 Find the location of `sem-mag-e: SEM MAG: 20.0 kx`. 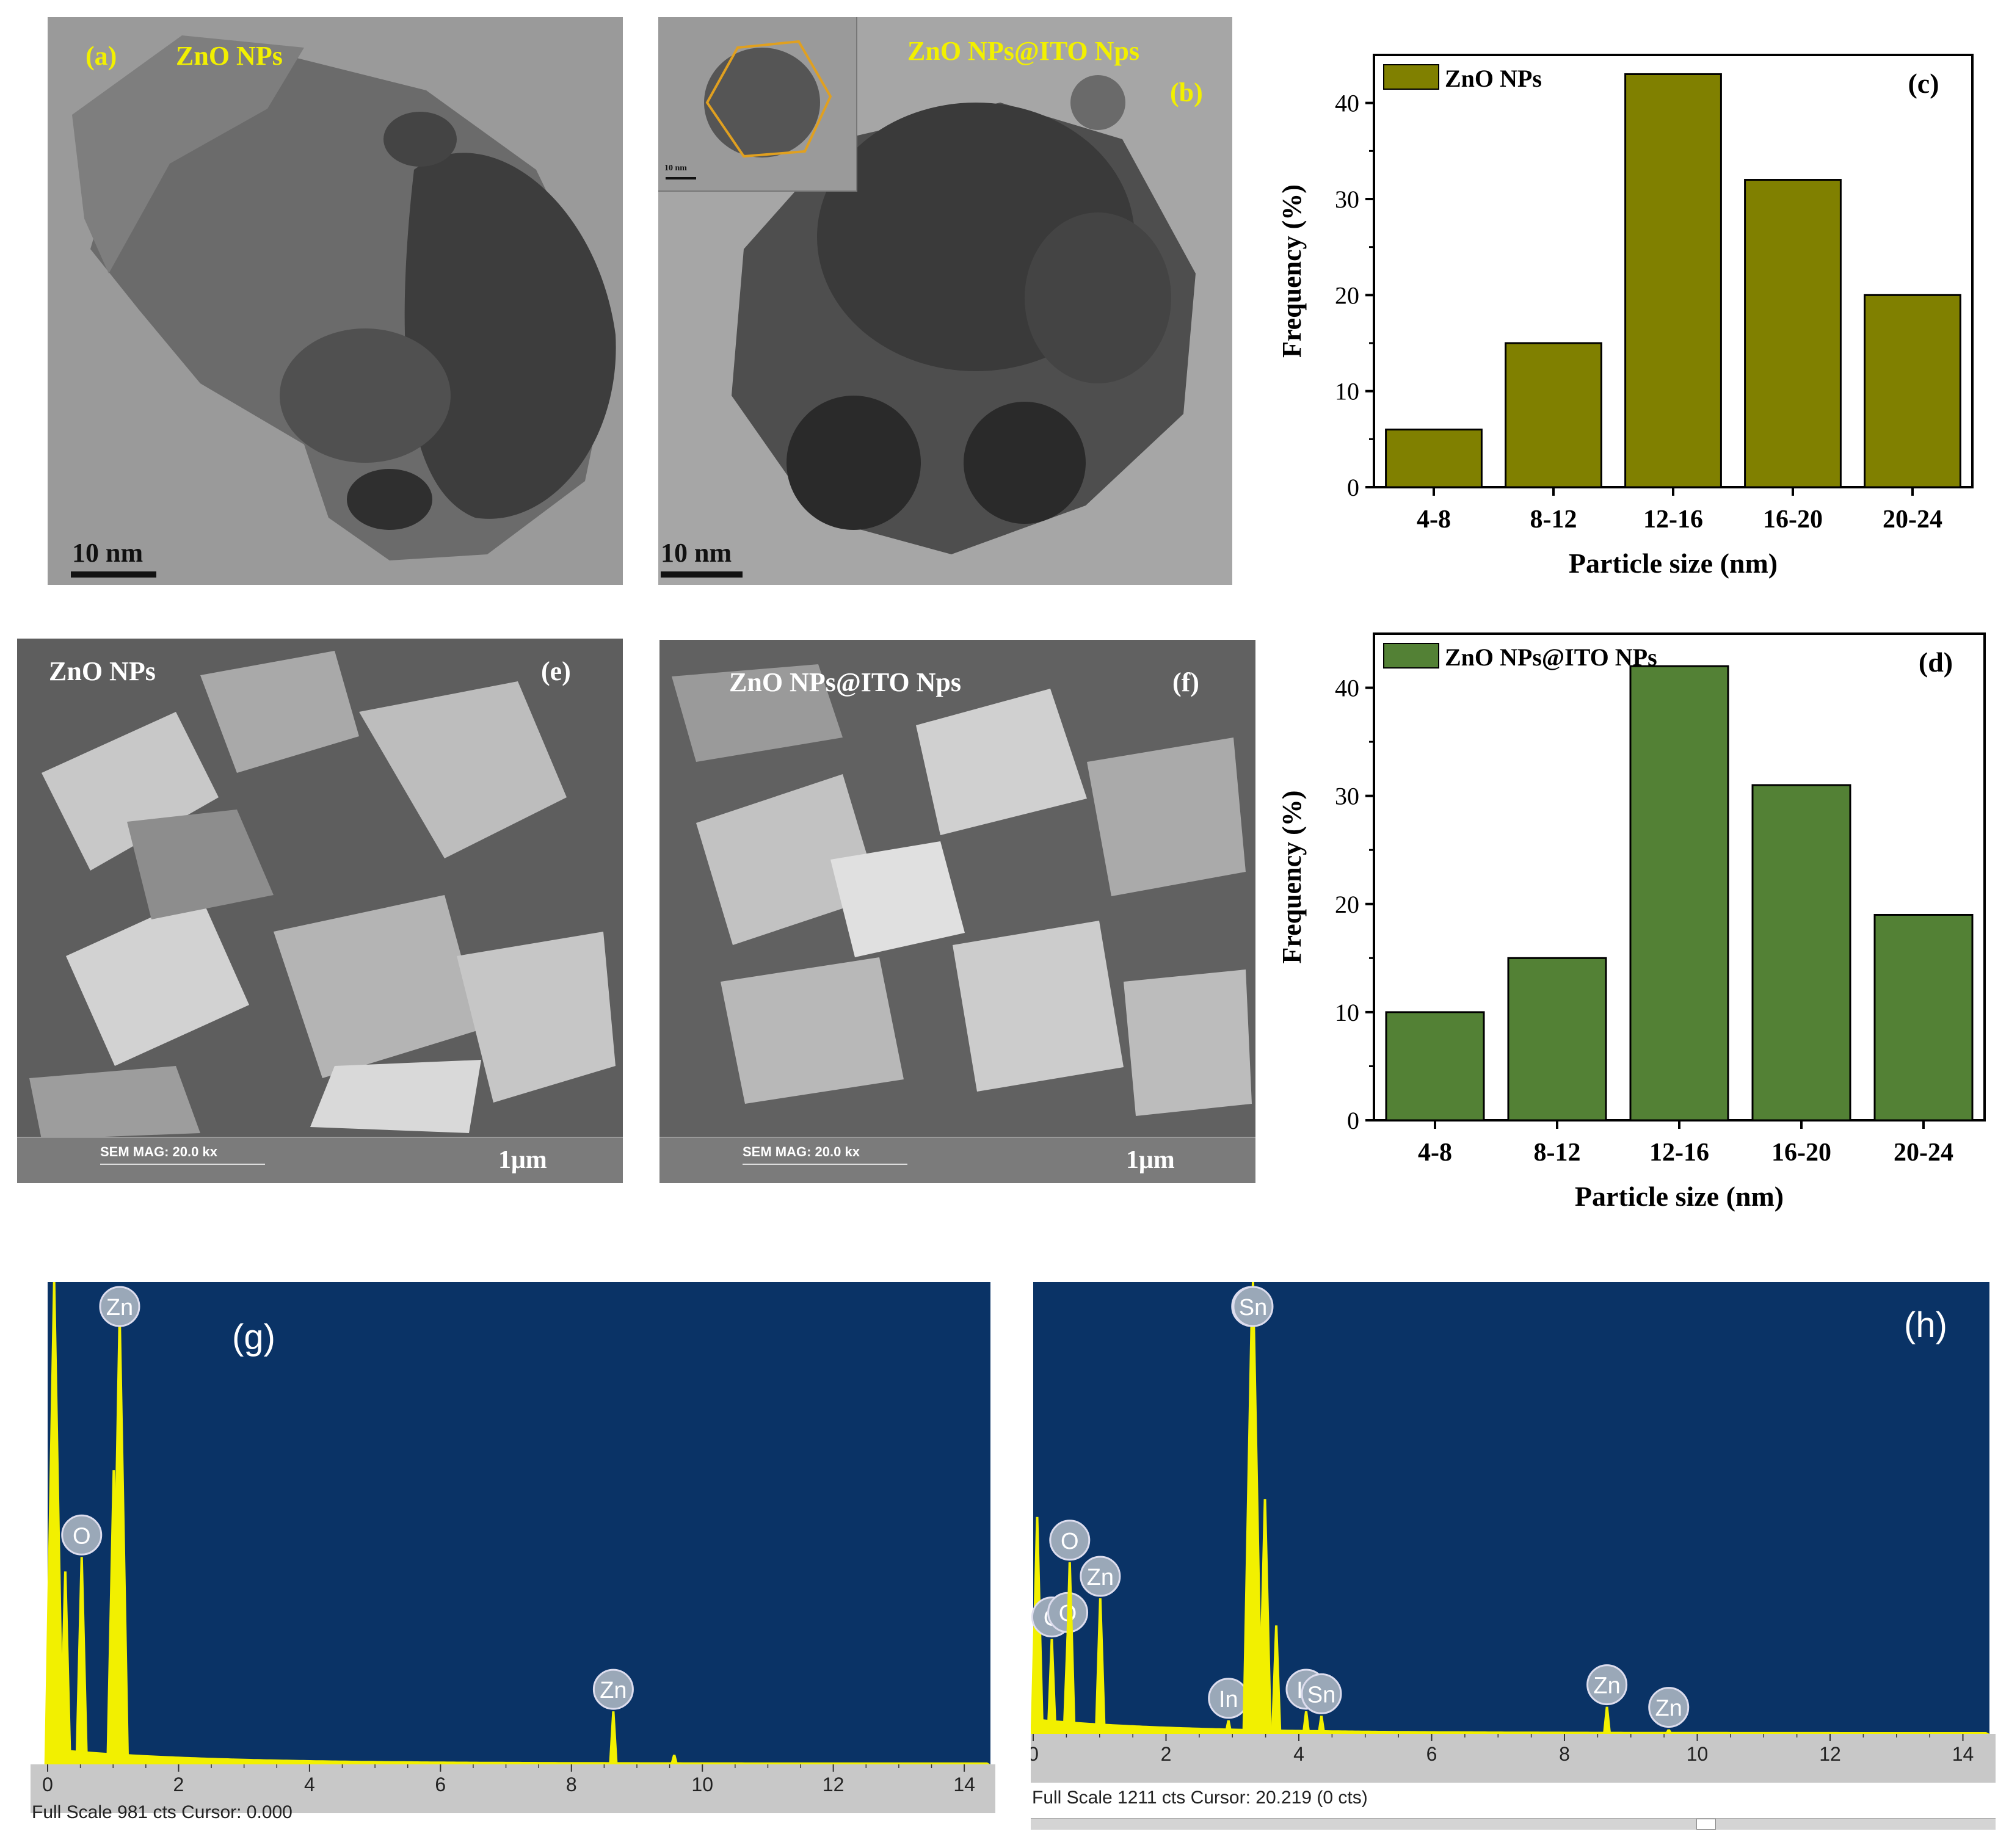

sem-mag-e: SEM MAG: 20.0 kx is located at coordinates (159, 1151).